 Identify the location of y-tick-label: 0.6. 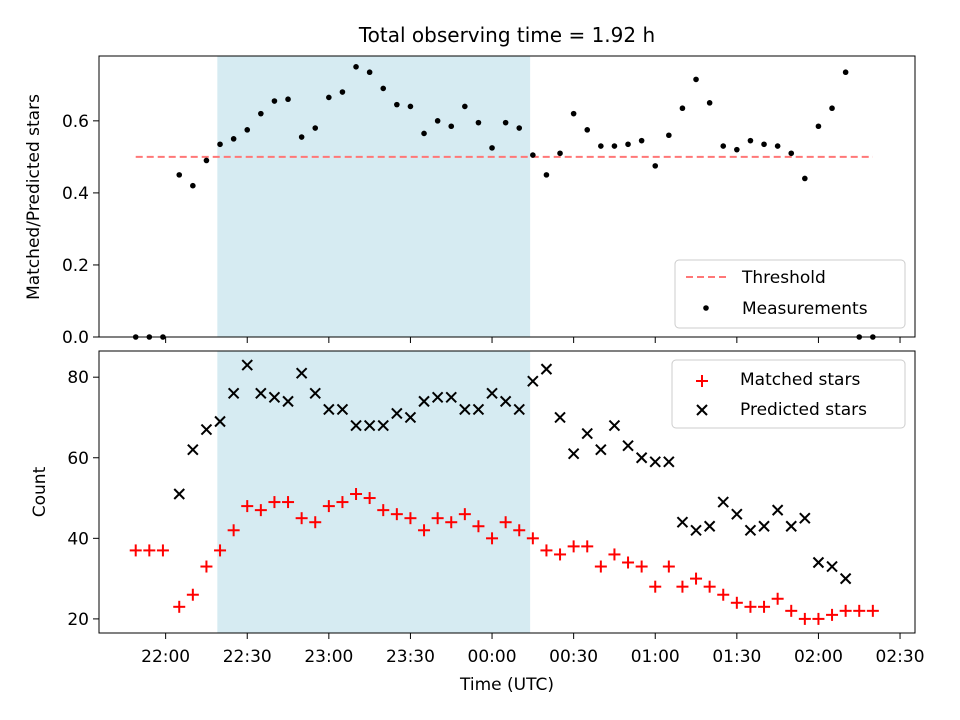
(75, 122).